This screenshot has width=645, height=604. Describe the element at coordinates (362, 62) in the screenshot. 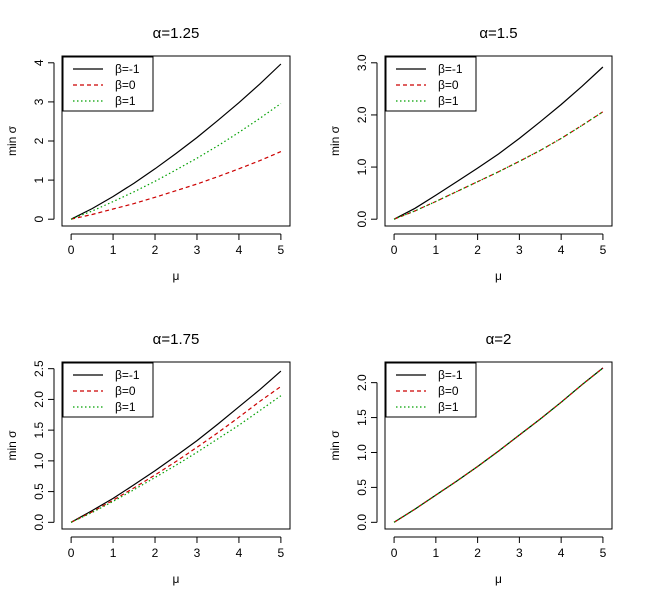

I see `y-tick-label: 3.0` at that location.